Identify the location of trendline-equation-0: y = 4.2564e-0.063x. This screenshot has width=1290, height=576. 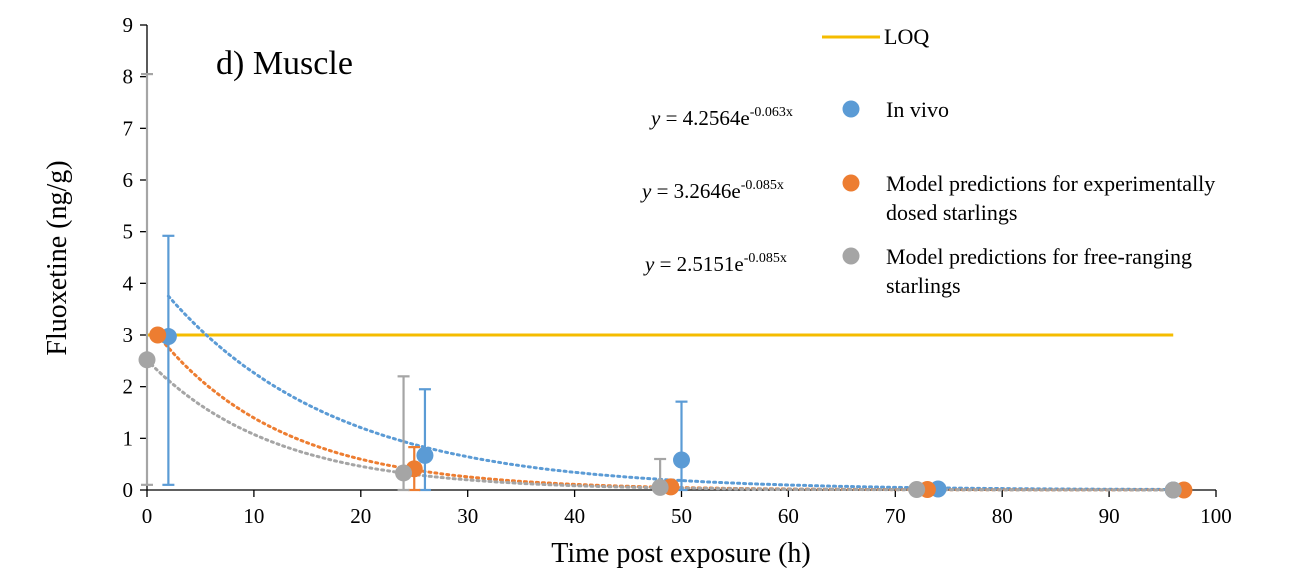
(721, 117).